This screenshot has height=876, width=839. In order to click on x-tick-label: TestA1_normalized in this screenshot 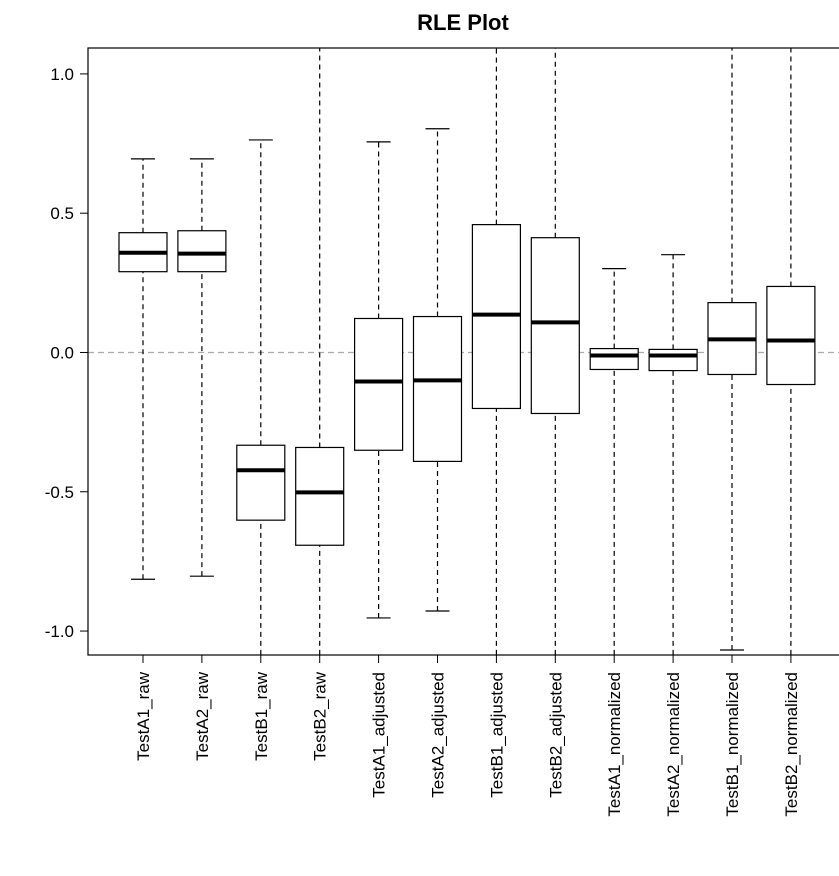, I will do `click(614, 744)`.